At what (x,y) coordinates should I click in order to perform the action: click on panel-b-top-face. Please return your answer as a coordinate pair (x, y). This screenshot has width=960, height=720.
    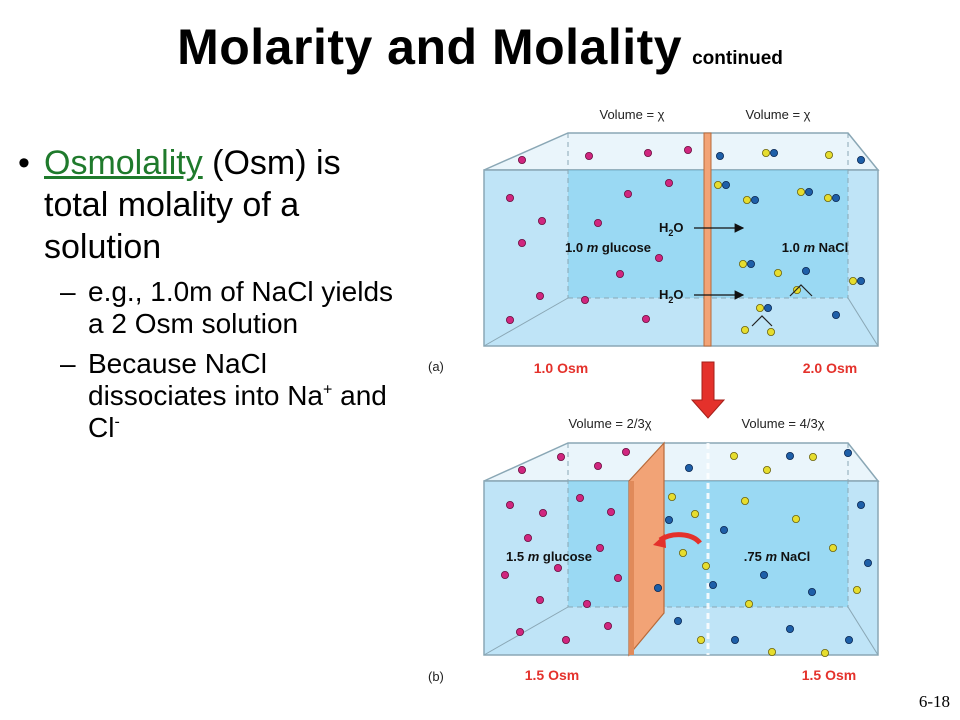
    Looking at the image, I should click on (681, 462).